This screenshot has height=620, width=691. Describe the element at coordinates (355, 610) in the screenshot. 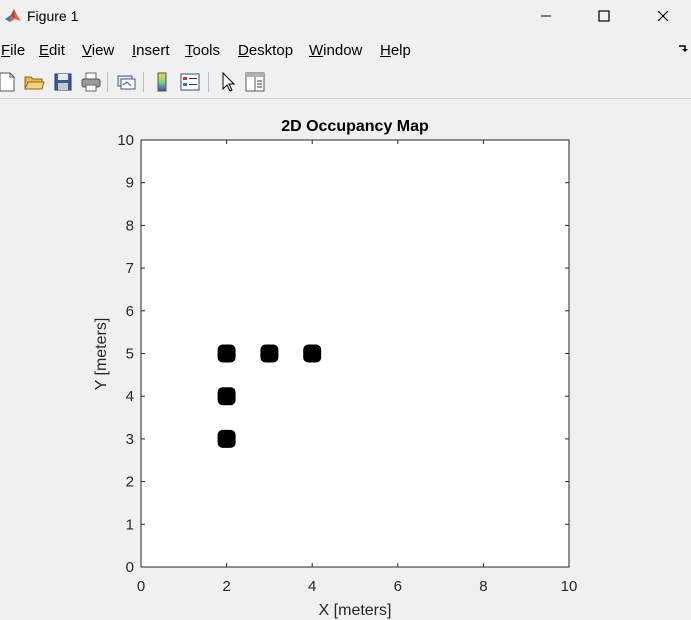

I see `x-axis-label: X [meters]` at that location.